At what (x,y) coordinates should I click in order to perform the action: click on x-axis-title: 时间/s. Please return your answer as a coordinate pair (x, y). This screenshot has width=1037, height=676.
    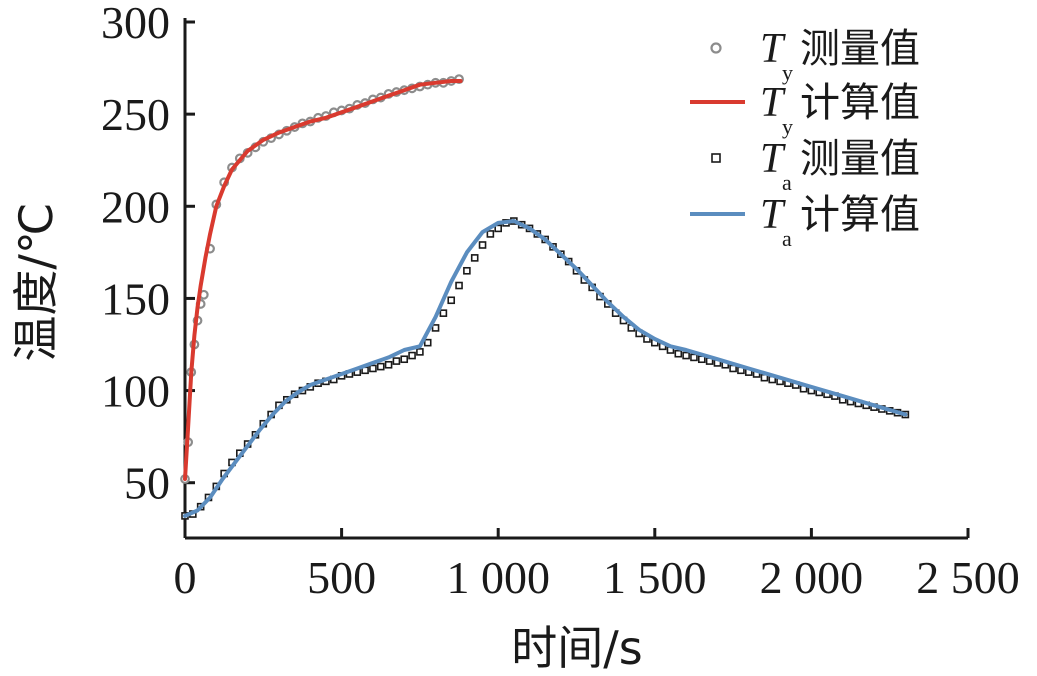
    Looking at the image, I should click on (576, 648).